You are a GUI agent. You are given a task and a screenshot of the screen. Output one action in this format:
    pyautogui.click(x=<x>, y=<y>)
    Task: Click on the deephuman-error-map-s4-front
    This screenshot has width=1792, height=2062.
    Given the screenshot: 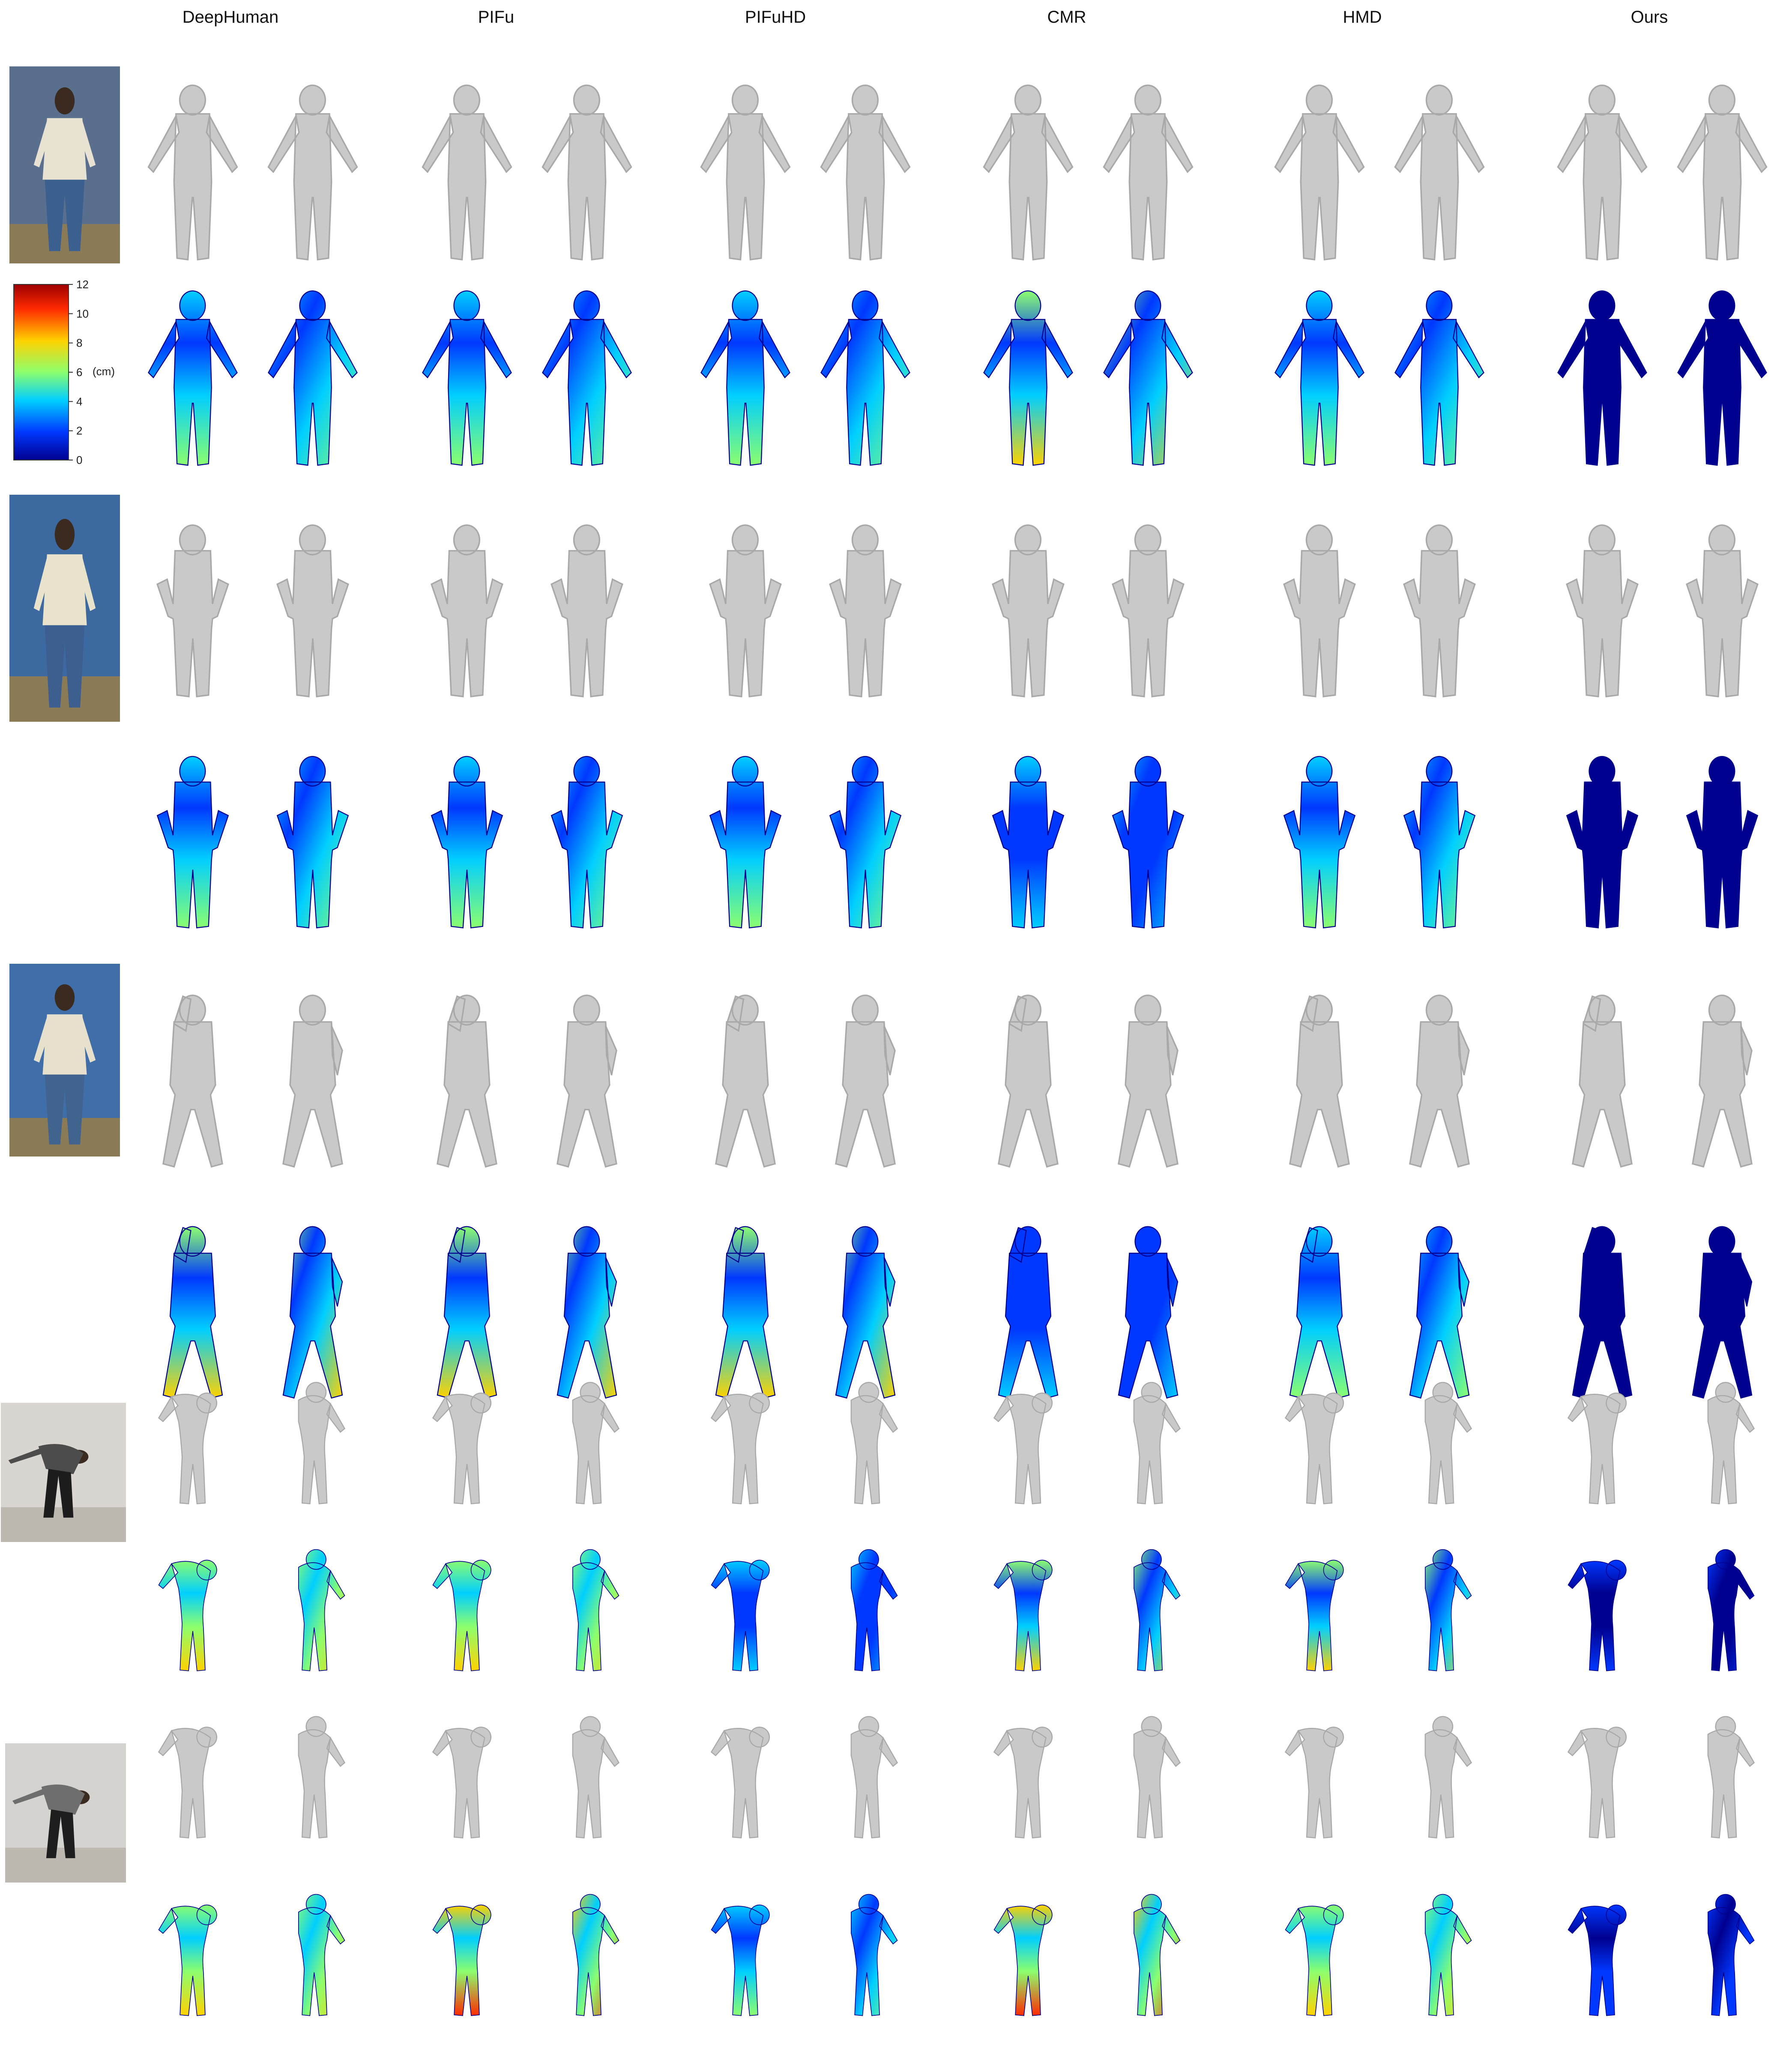 What is the action you would take?
    pyautogui.click(x=187, y=1615)
    